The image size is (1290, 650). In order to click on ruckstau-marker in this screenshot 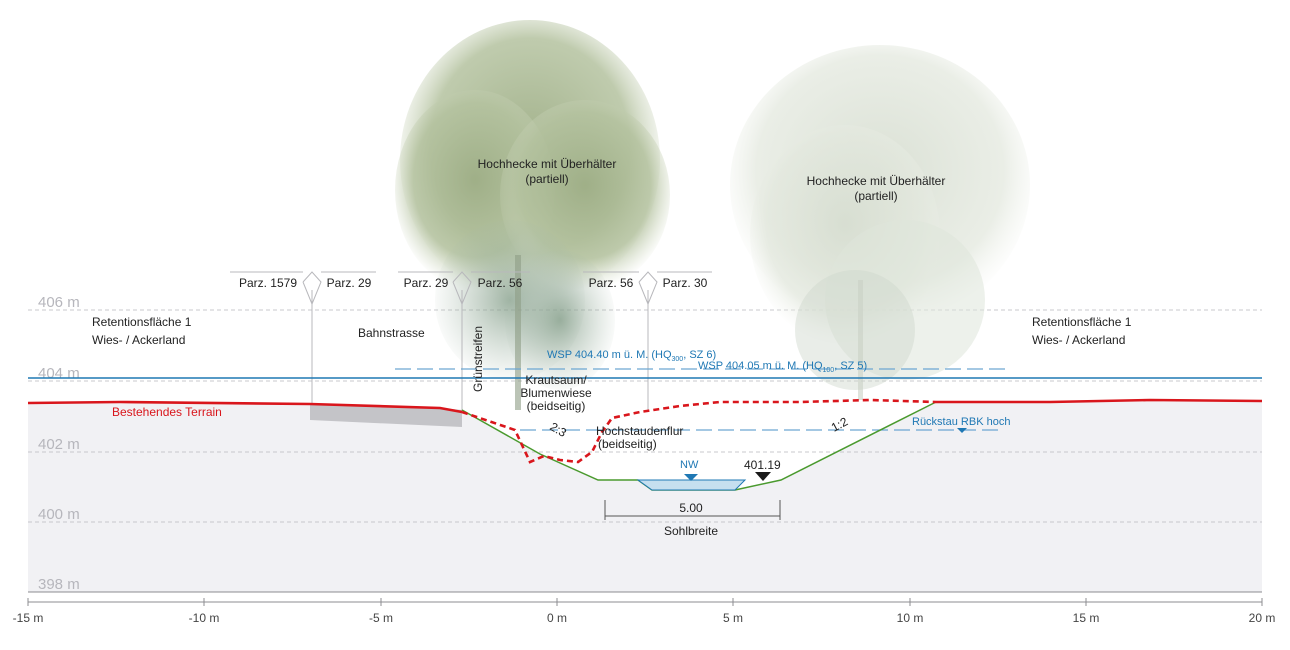, I will do `click(962, 430)`.